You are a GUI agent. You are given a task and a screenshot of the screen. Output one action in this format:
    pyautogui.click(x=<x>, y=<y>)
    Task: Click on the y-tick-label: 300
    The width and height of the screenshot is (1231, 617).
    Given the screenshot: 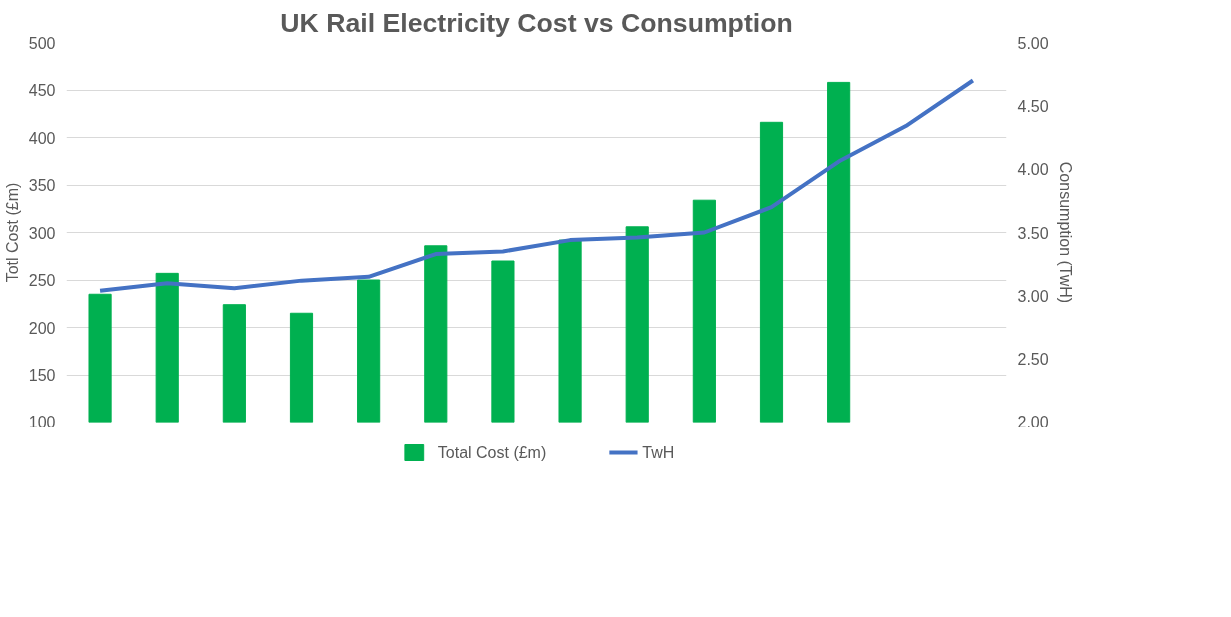 What is the action you would take?
    pyautogui.click(x=42, y=233)
    